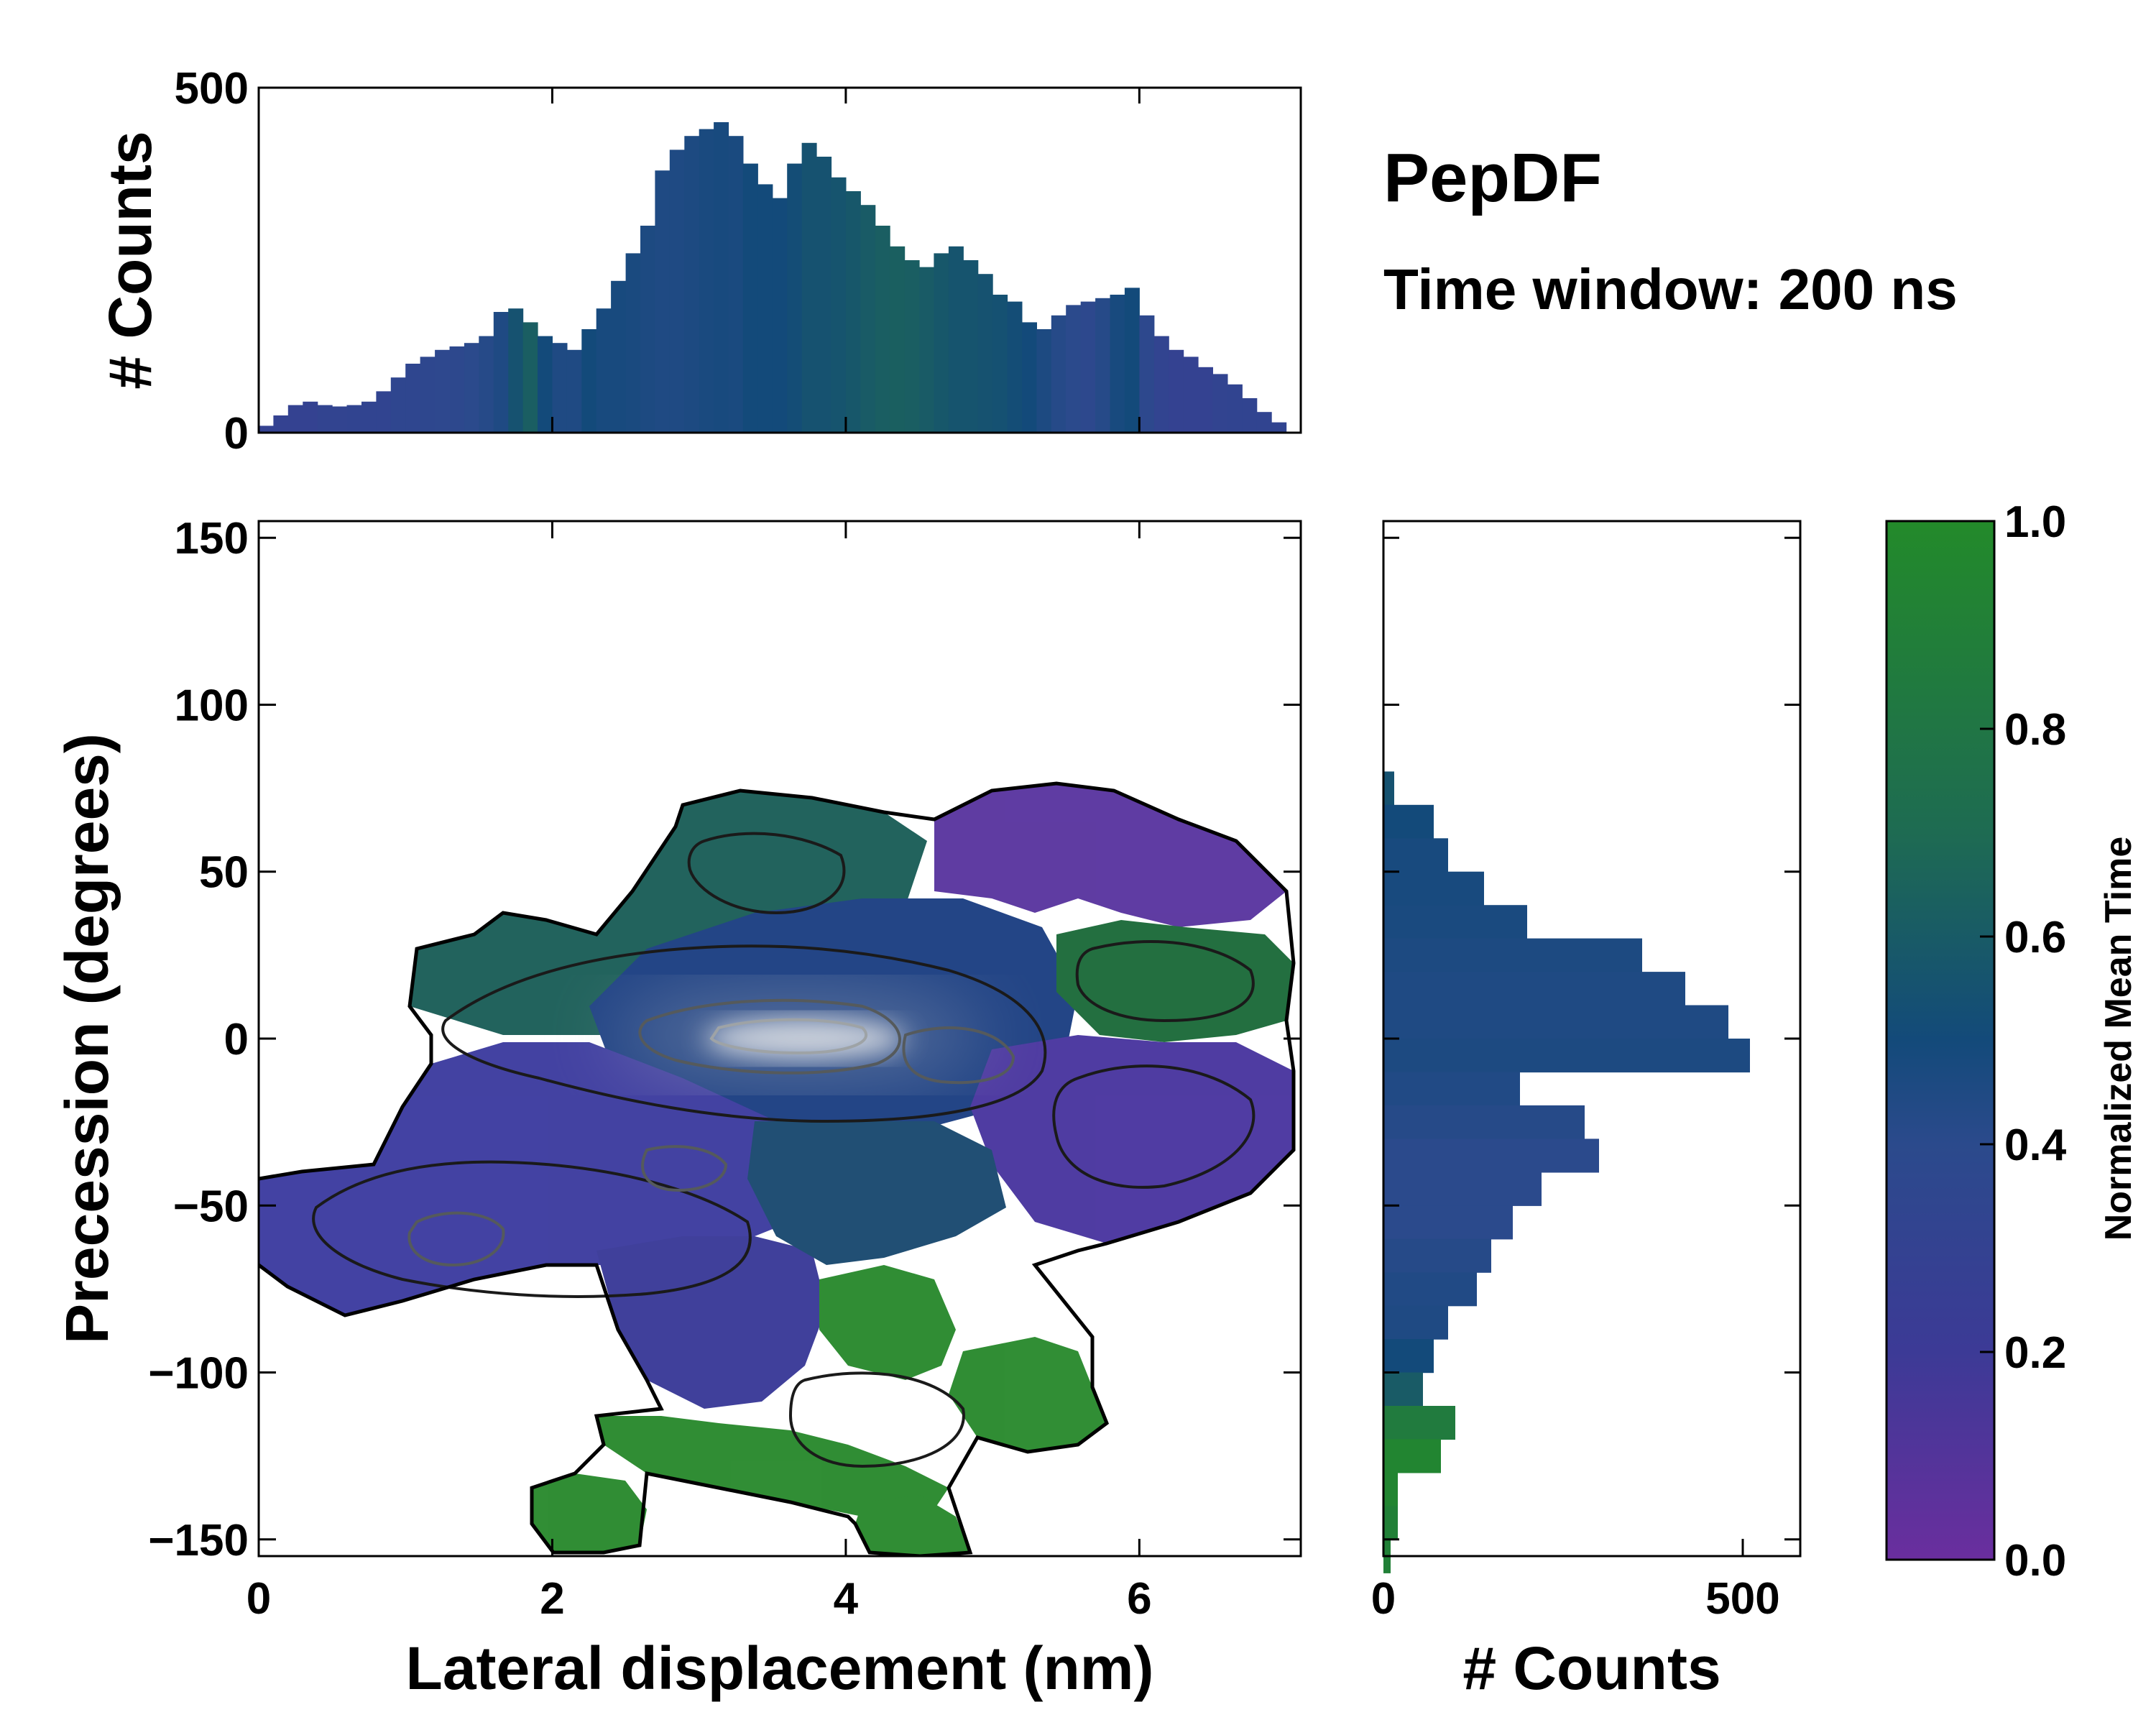 The height and width of the screenshot is (1725, 2156). What do you see at coordinates (2118, 1039) in the screenshot?
I see `colorbar-label: Normalized Mean Time` at bounding box center [2118, 1039].